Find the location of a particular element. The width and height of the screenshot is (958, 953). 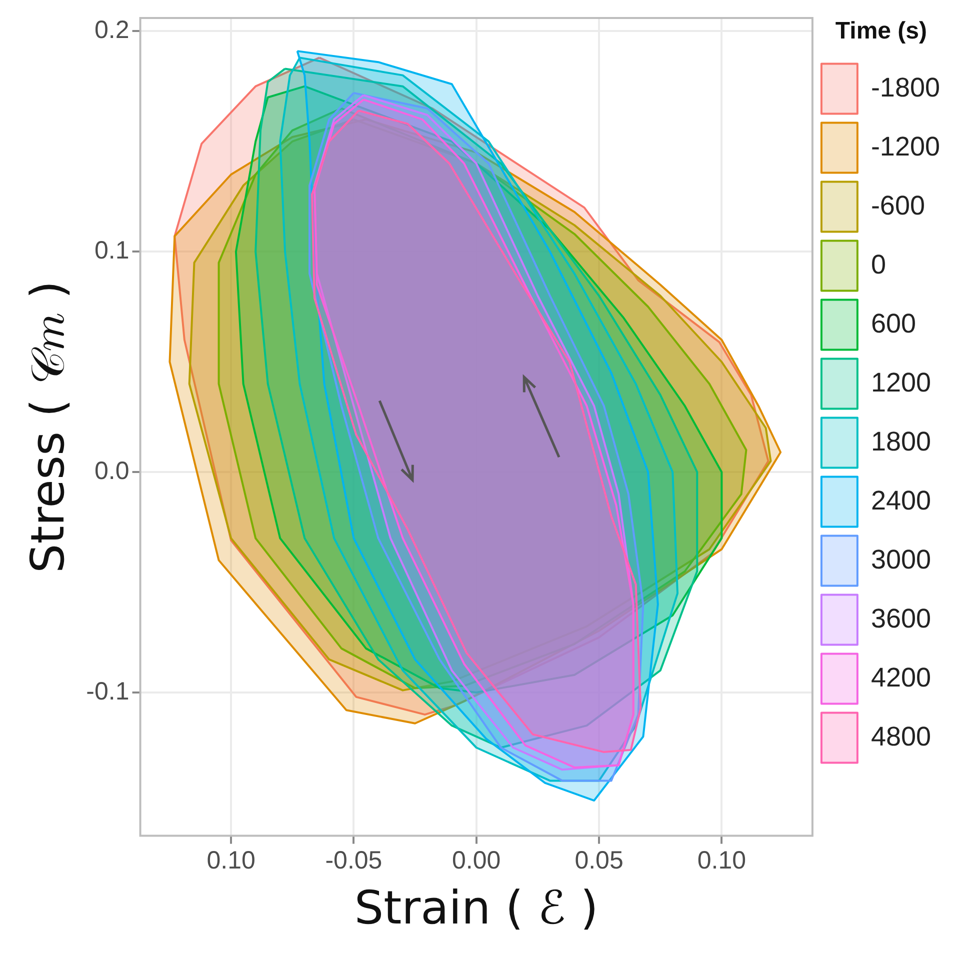

x-tick-label: 0.00 is located at coordinates (476, 860).